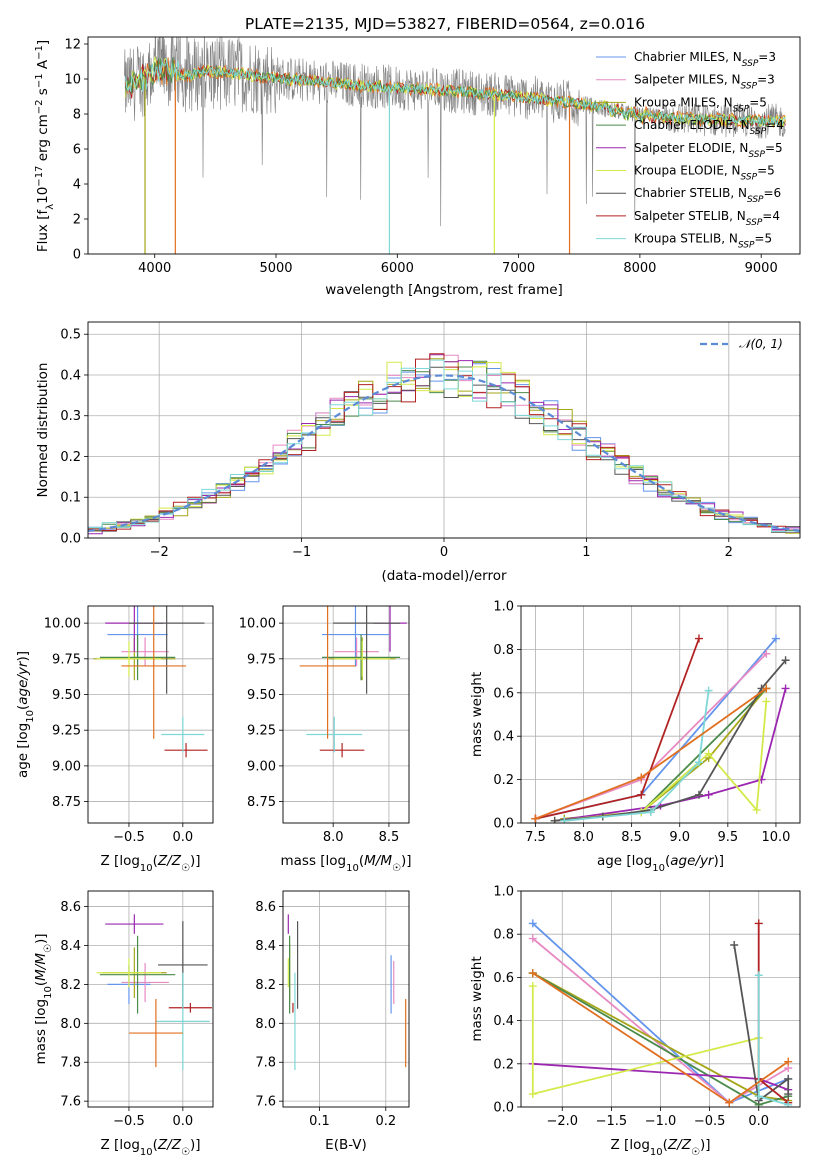 Image resolution: width=819 pixels, height=1170 pixels. Describe the element at coordinates (345, 863) in the screenshot. I see `x-axis-label: mass [log10(M/M☉)]` at that location.